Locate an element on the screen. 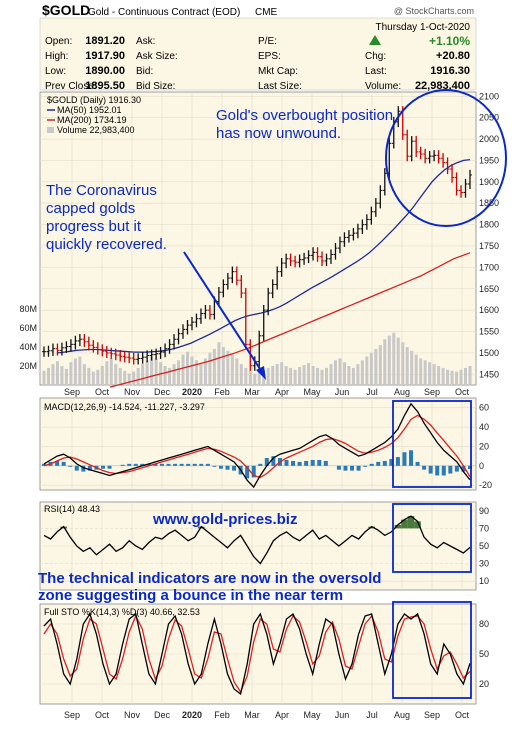  x-tick-label: Nov is located at coordinates (132, 392).